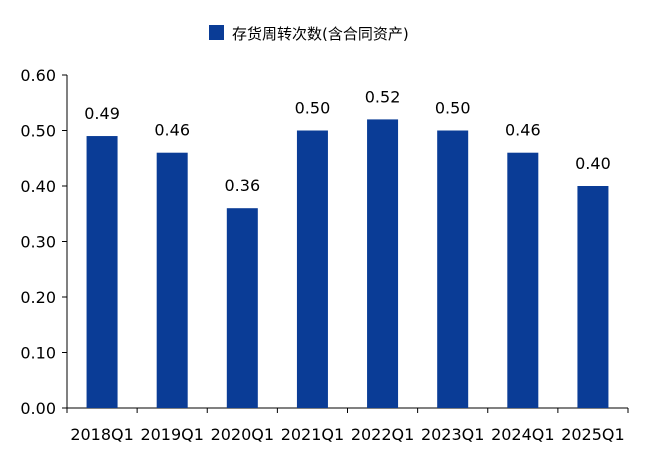 Image resolution: width=659 pixels, height=462 pixels. Describe the element at coordinates (38, 353) in the screenshot. I see `y-tick-label: 0.10` at that location.